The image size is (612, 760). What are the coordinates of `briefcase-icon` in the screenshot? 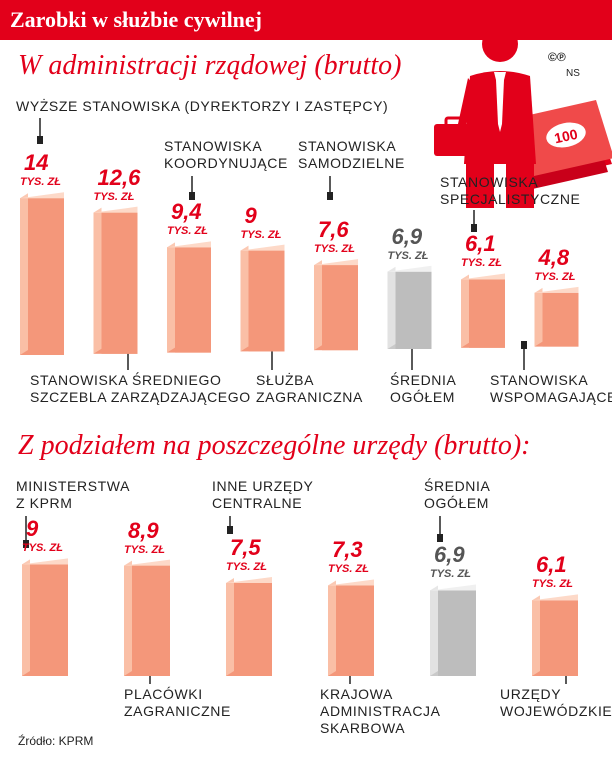 It's located at (454, 136).